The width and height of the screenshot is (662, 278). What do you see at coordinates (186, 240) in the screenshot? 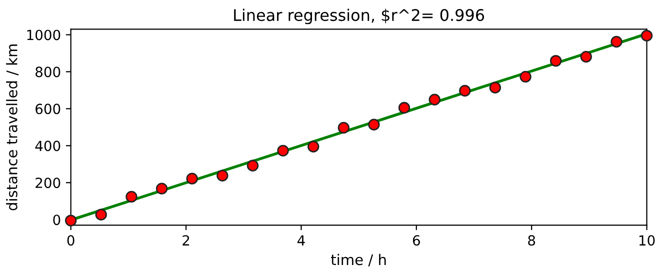
I see `x-tick-label: 2` at bounding box center [186, 240].